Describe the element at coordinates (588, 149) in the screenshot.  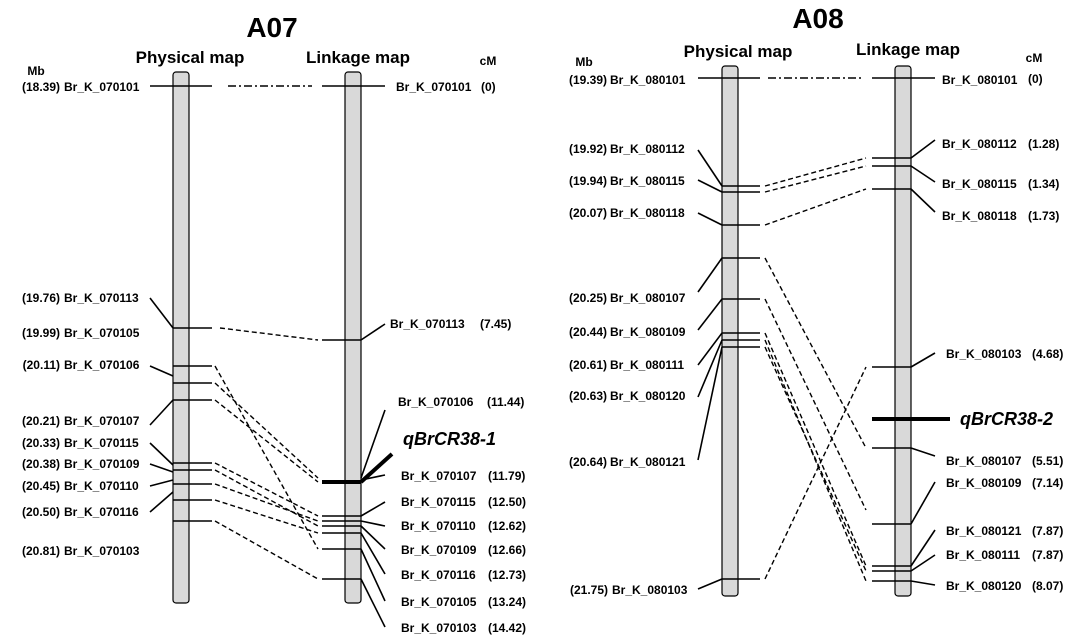
I see `physical-position: (19.92)` at that location.